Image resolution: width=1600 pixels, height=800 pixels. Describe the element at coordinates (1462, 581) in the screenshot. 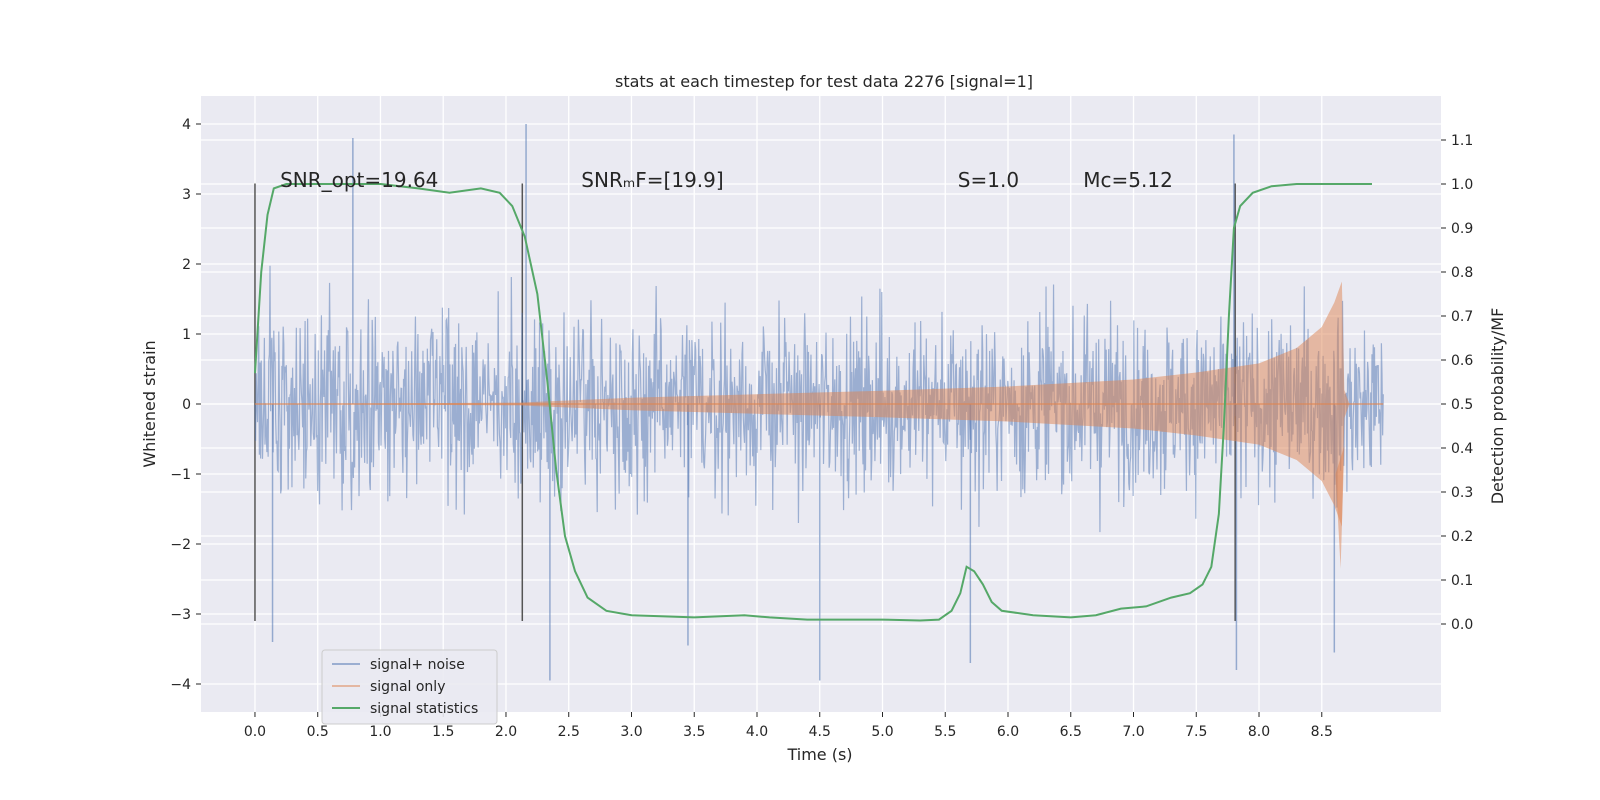

I see `y2-tick-label: 0.1` at that location.